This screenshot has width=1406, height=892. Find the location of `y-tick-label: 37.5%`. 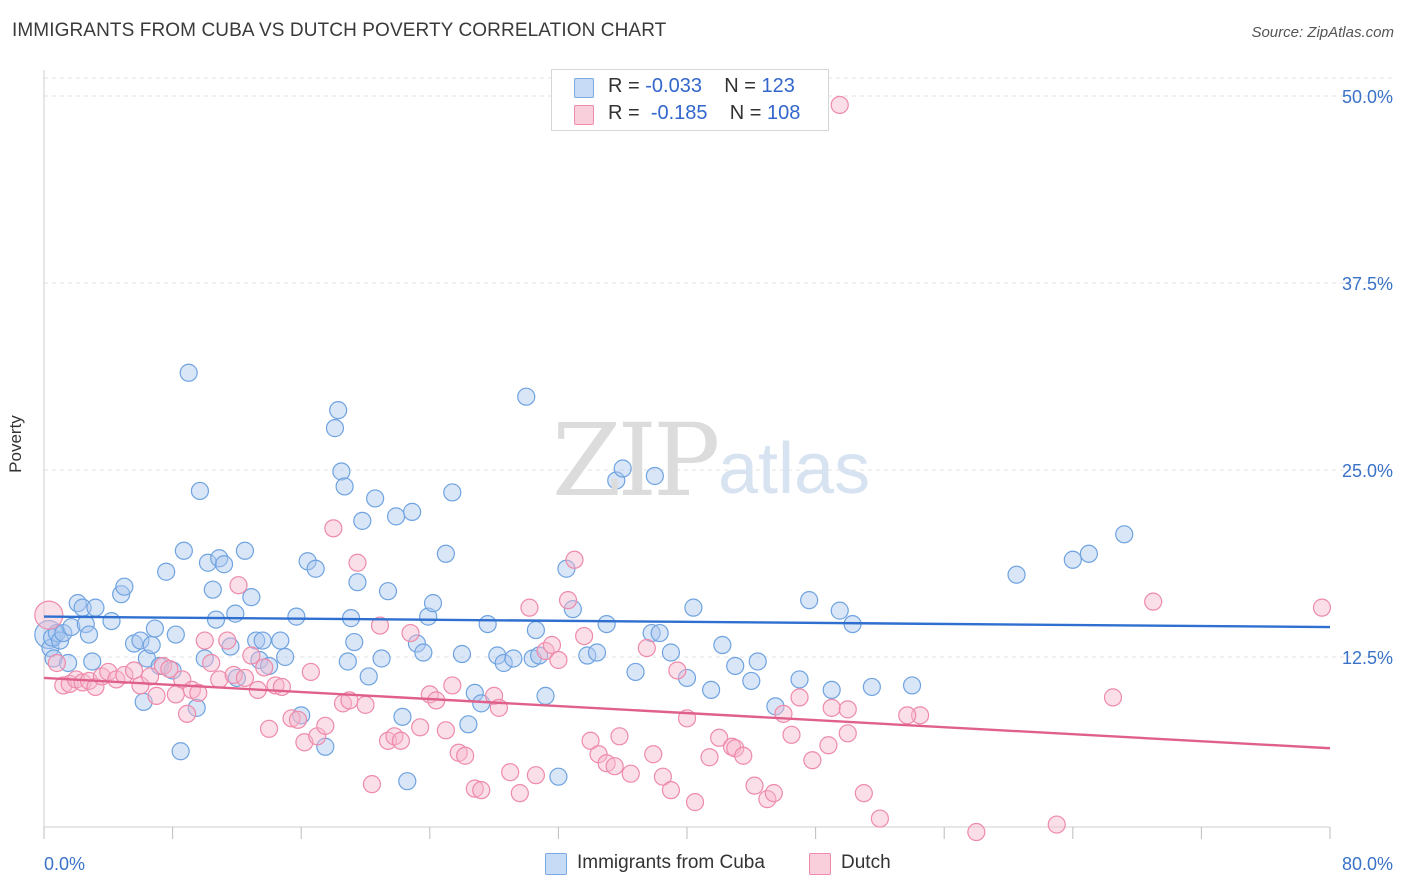

y-tick-label: 37.5% is located at coordinates (1367, 284).